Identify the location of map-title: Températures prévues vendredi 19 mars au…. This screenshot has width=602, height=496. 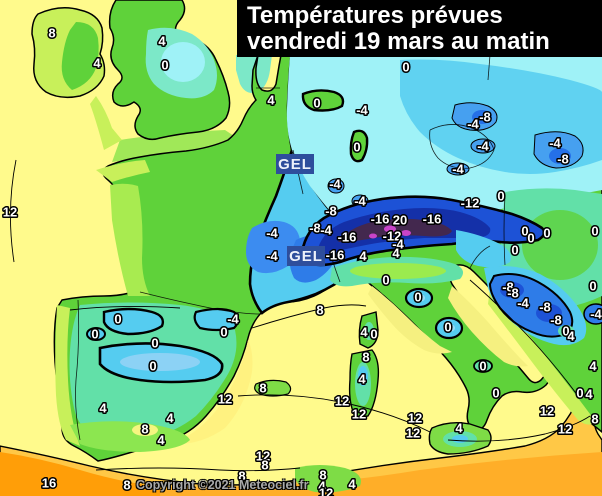
(419, 28).